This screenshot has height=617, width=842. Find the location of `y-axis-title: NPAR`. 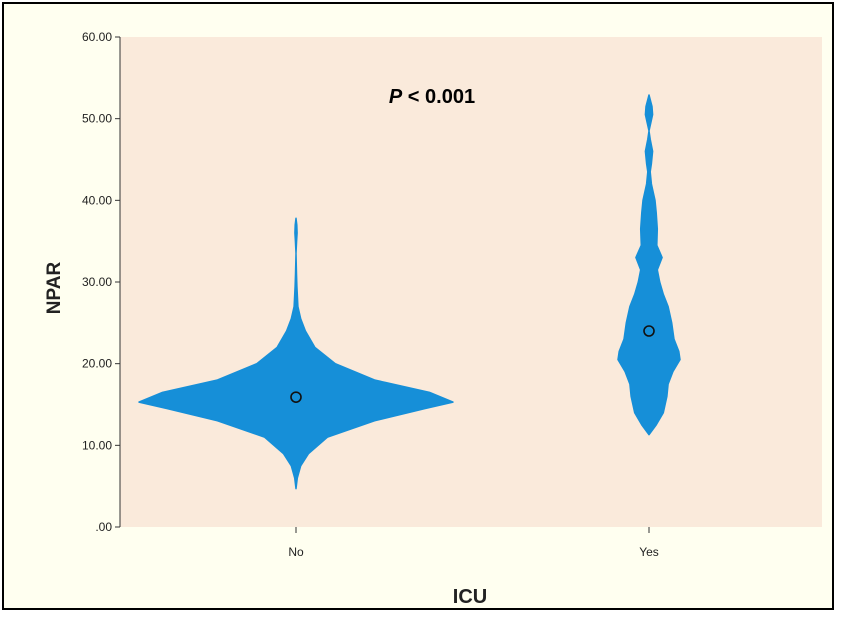

y-axis-title: NPAR is located at coordinates (54, 288).